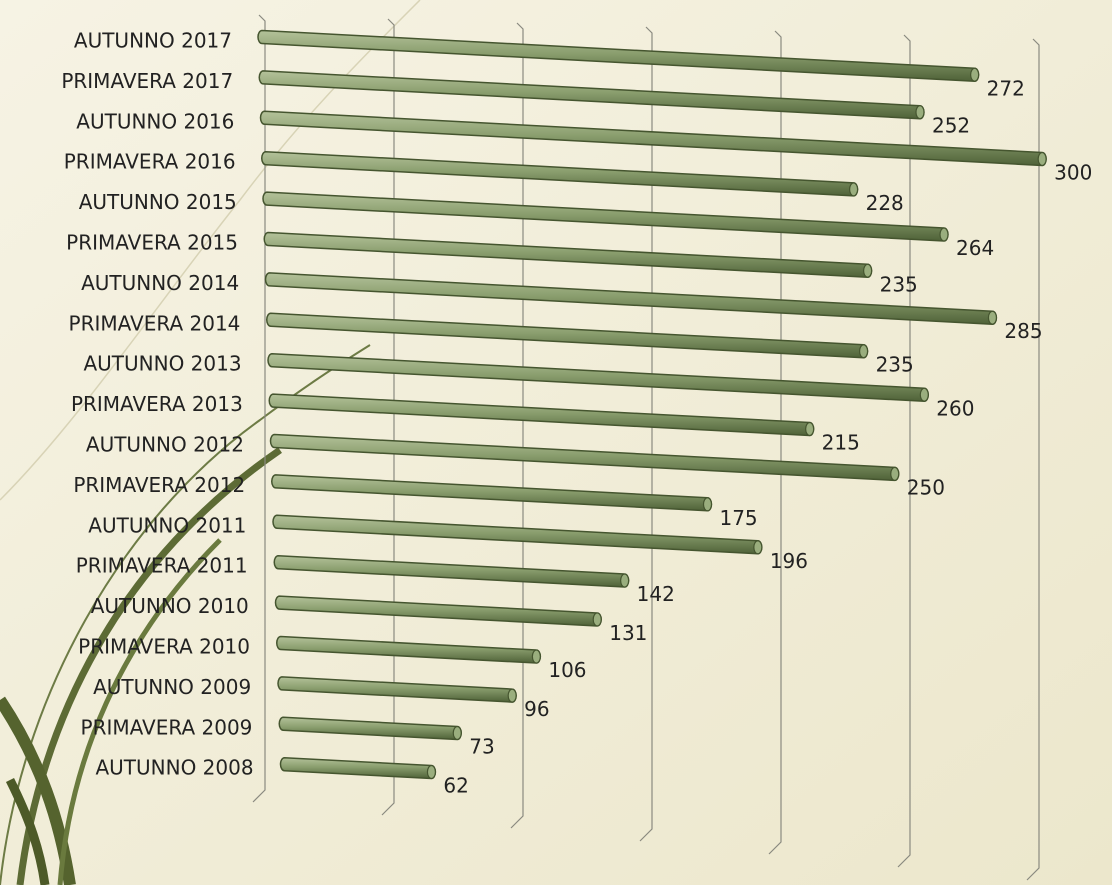 Image resolution: width=1112 pixels, height=885 pixels. Describe the element at coordinates (885, 203) in the screenshot. I see `data-label: 228` at that location.